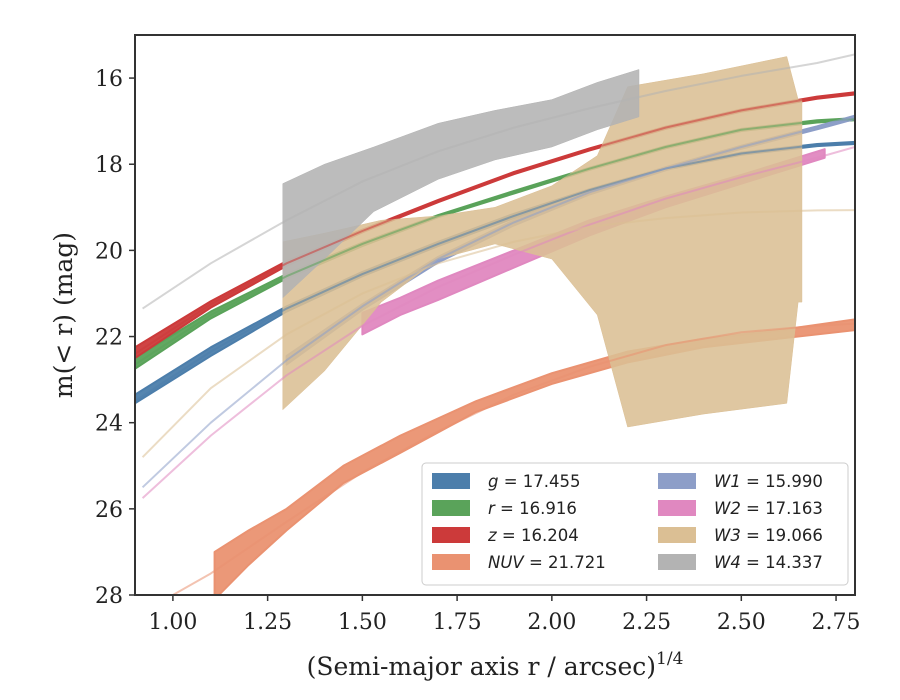 This screenshot has height=700, width=900. I want to click on x-axis-title: (Semi-major axis r / arcsec)1/4, so click(495, 665).